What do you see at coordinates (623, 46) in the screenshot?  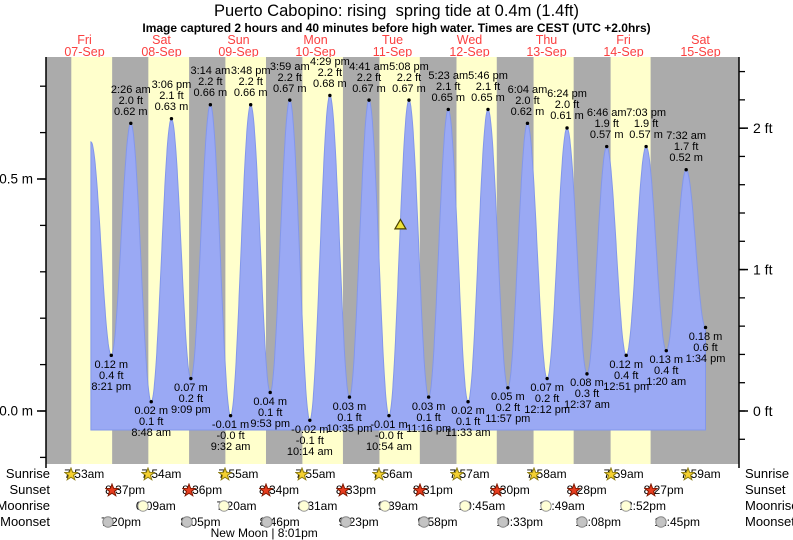 I see `day-label: Fri 14-Sep` at bounding box center [623, 46].